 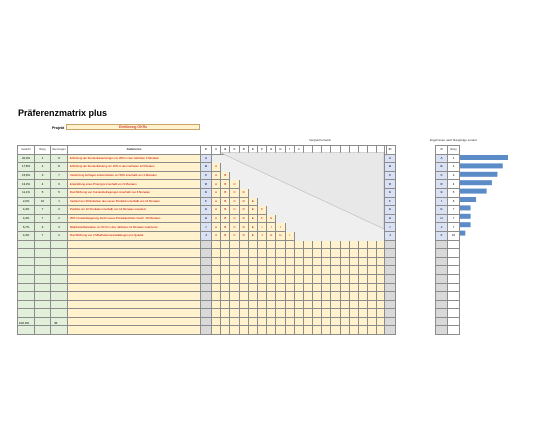 I want to click on result-rank: 4, so click(x=453, y=184).